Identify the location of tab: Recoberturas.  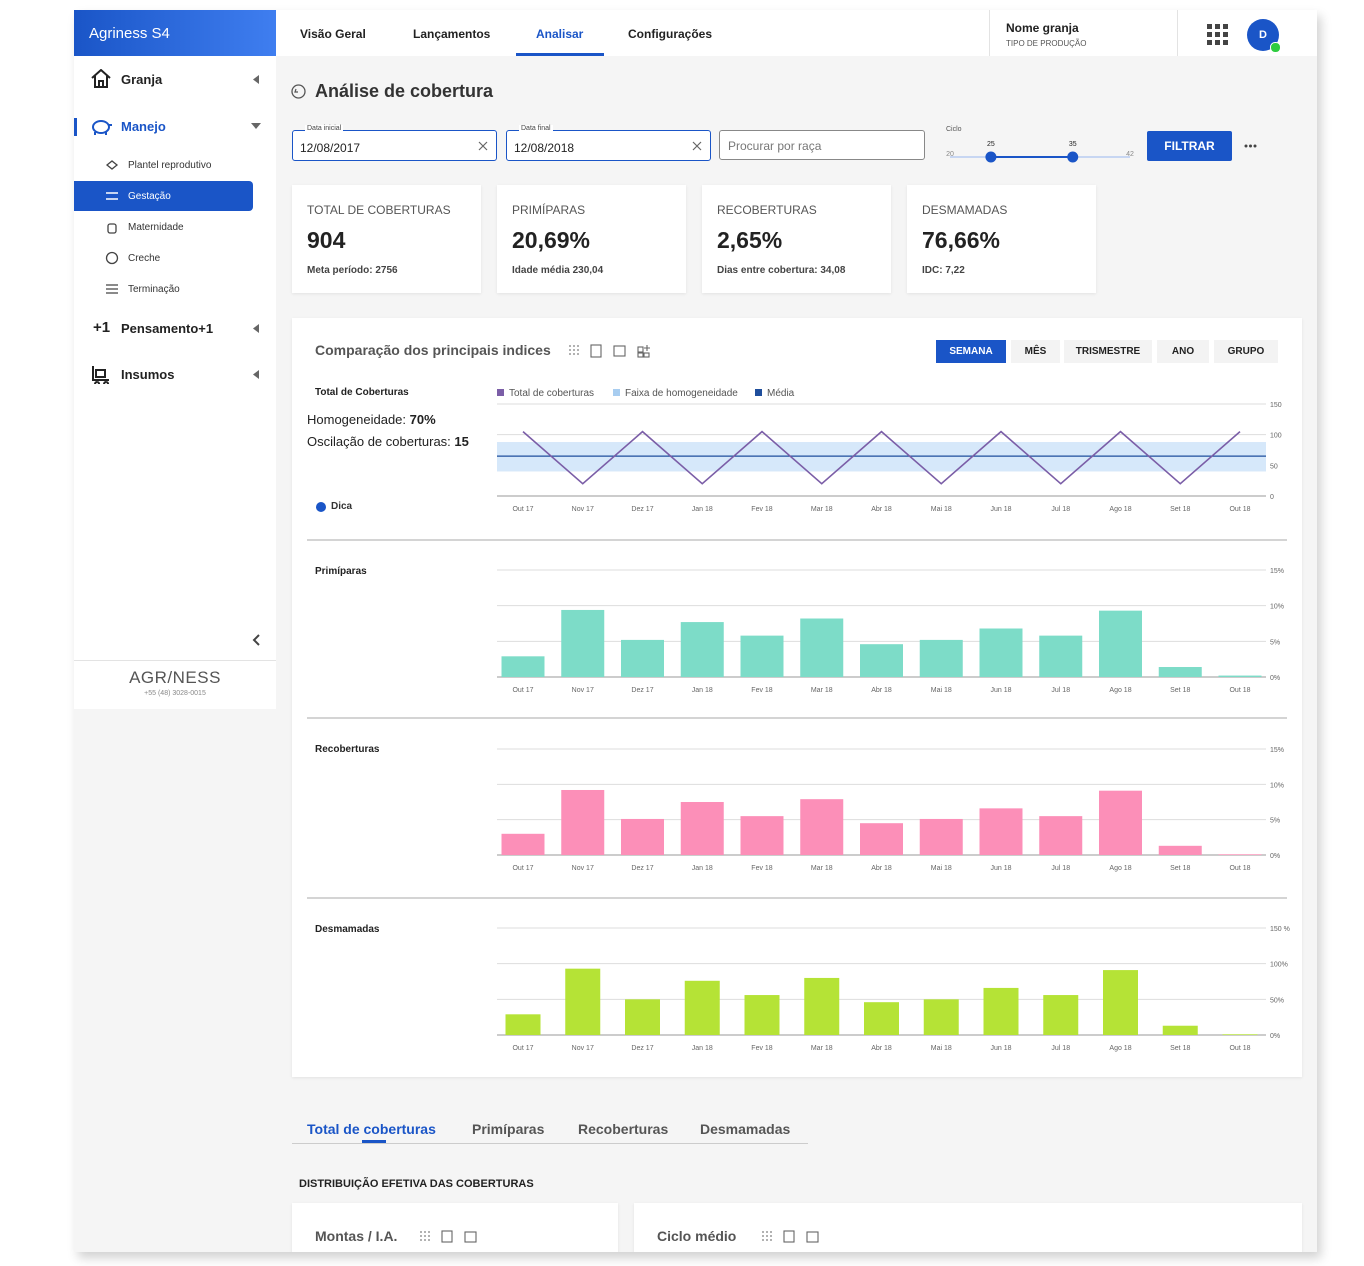
(623, 1129).